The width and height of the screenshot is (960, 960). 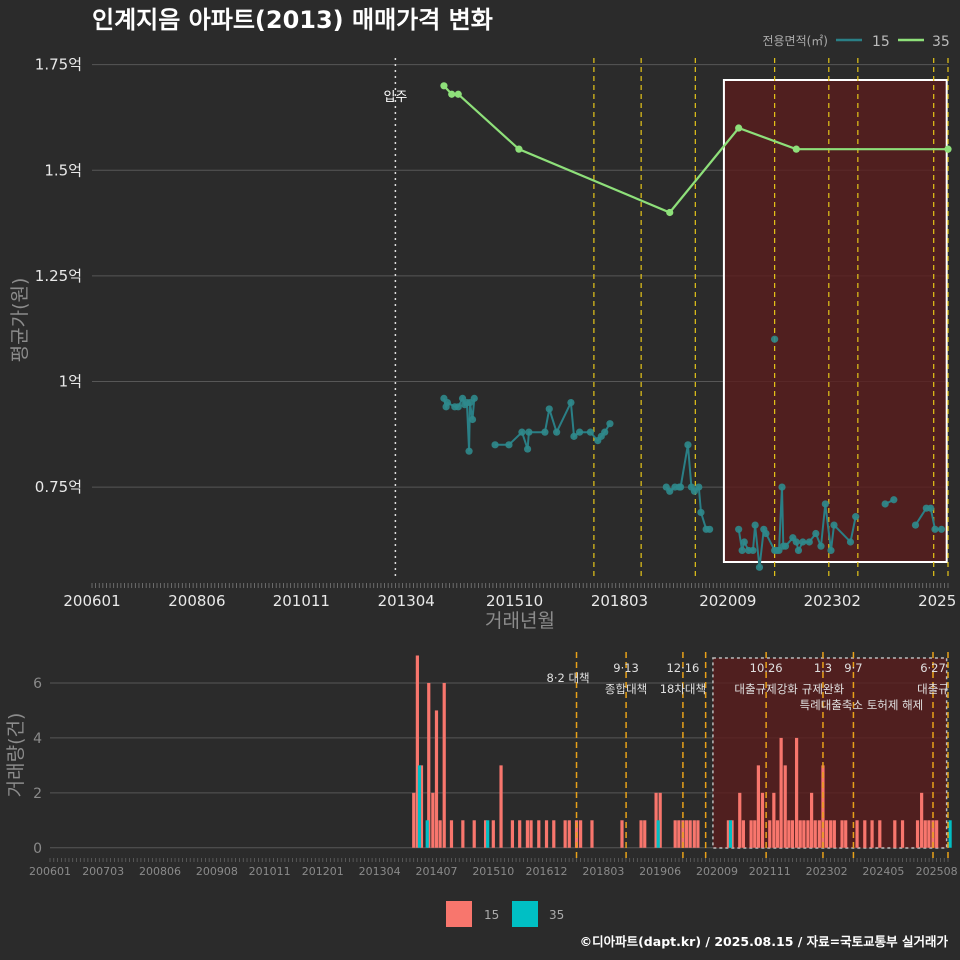 I want to click on event-date-label: 9·7, so click(x=853, y=668).